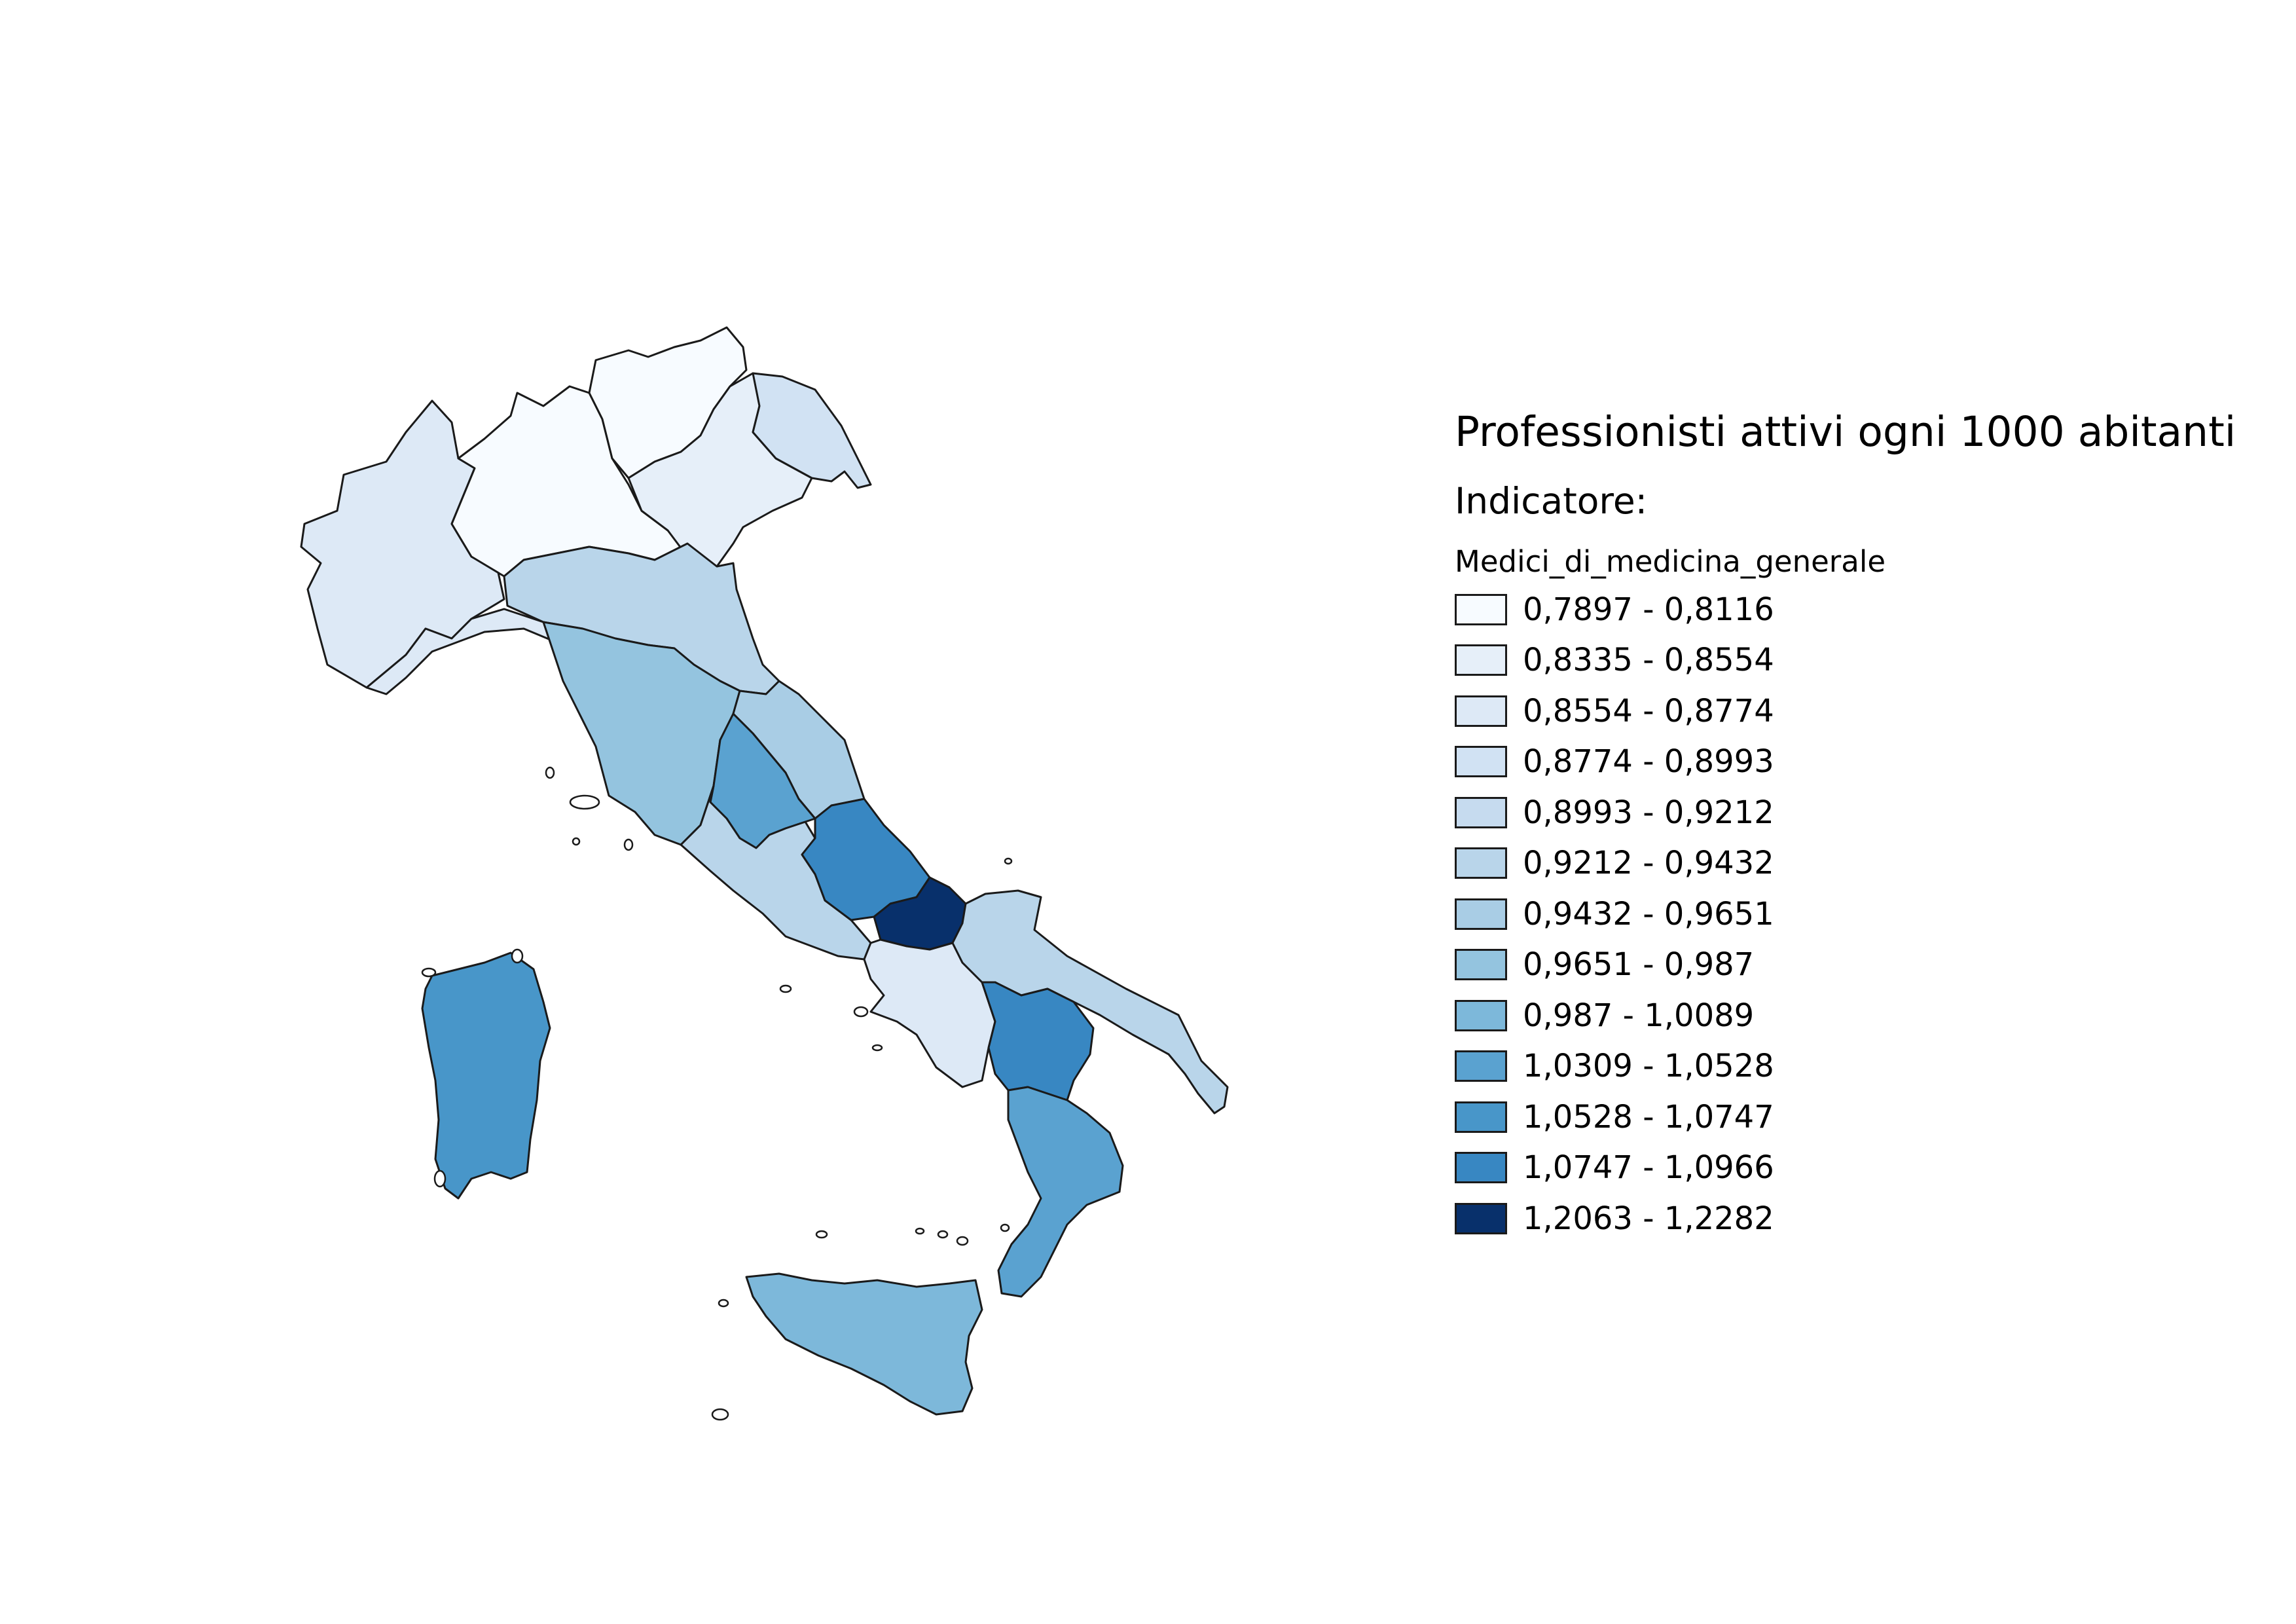 The height and width of the screenshot is (1624, 2296). I want to click on island-giglio, so click(628, 844).